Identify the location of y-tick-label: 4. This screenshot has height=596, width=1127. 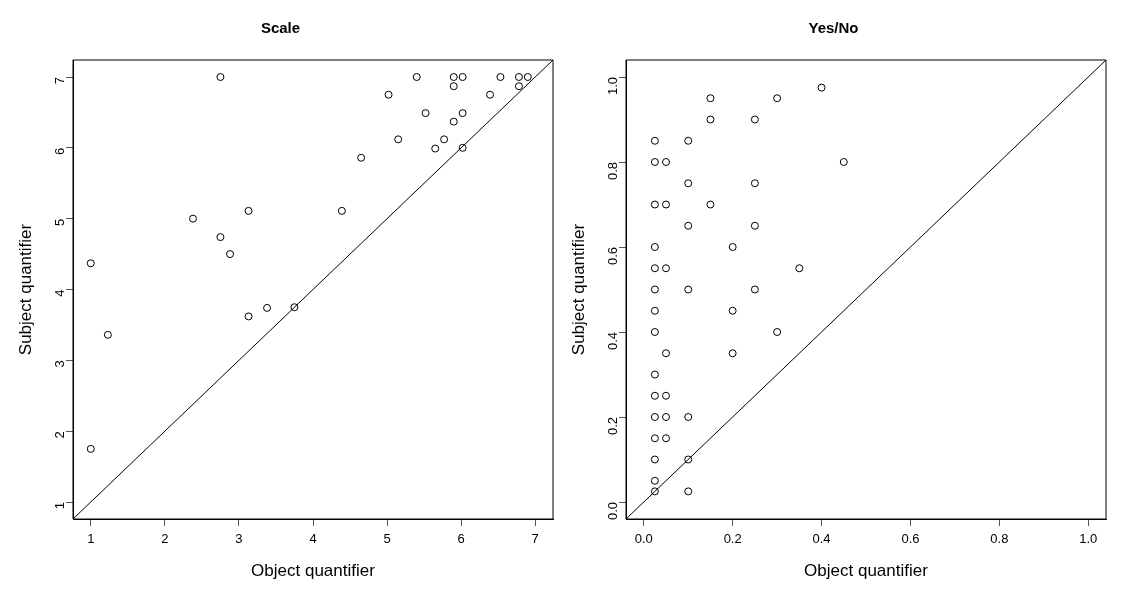
(59, 293).